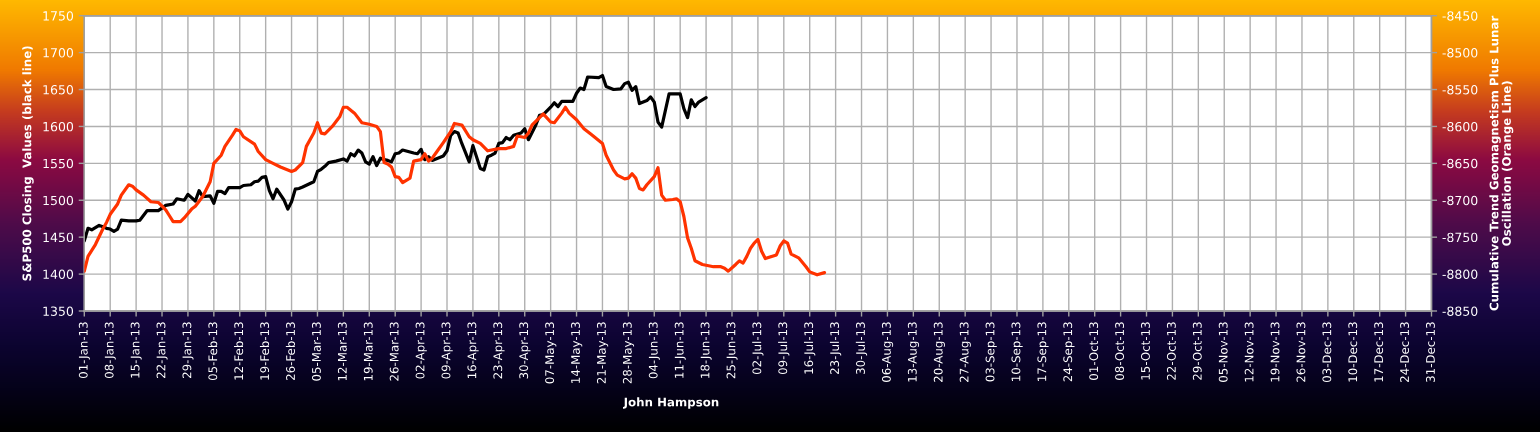 The image size is (1540, 432). I want to click on text: John Hampson, so click(671, 403).